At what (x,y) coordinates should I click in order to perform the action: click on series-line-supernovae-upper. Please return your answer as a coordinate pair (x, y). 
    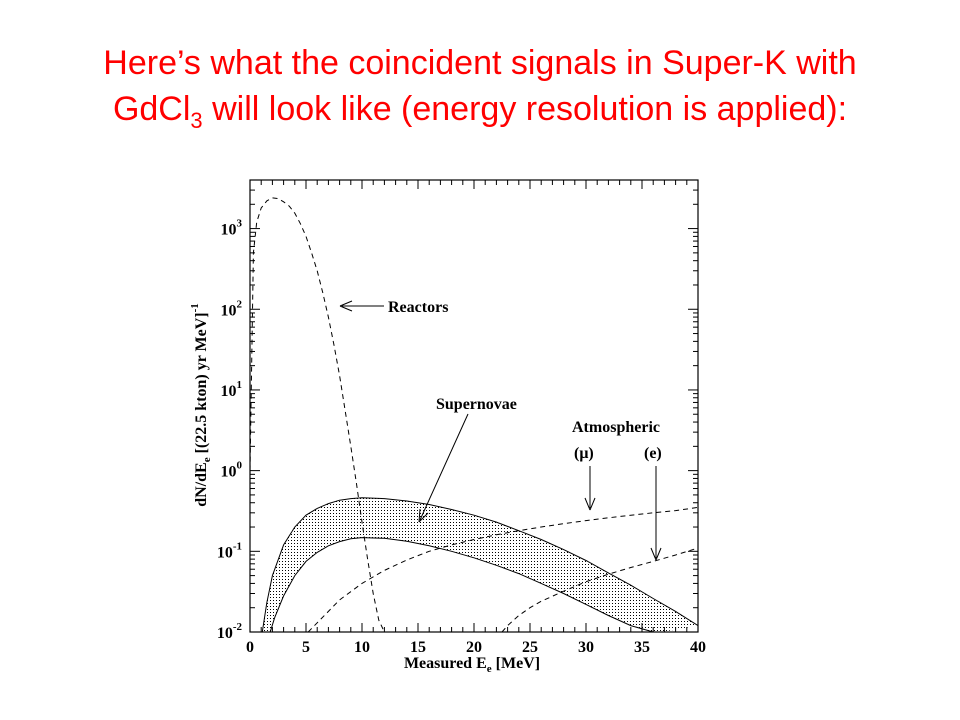
    Looking at the image, I should click on (479, 564).